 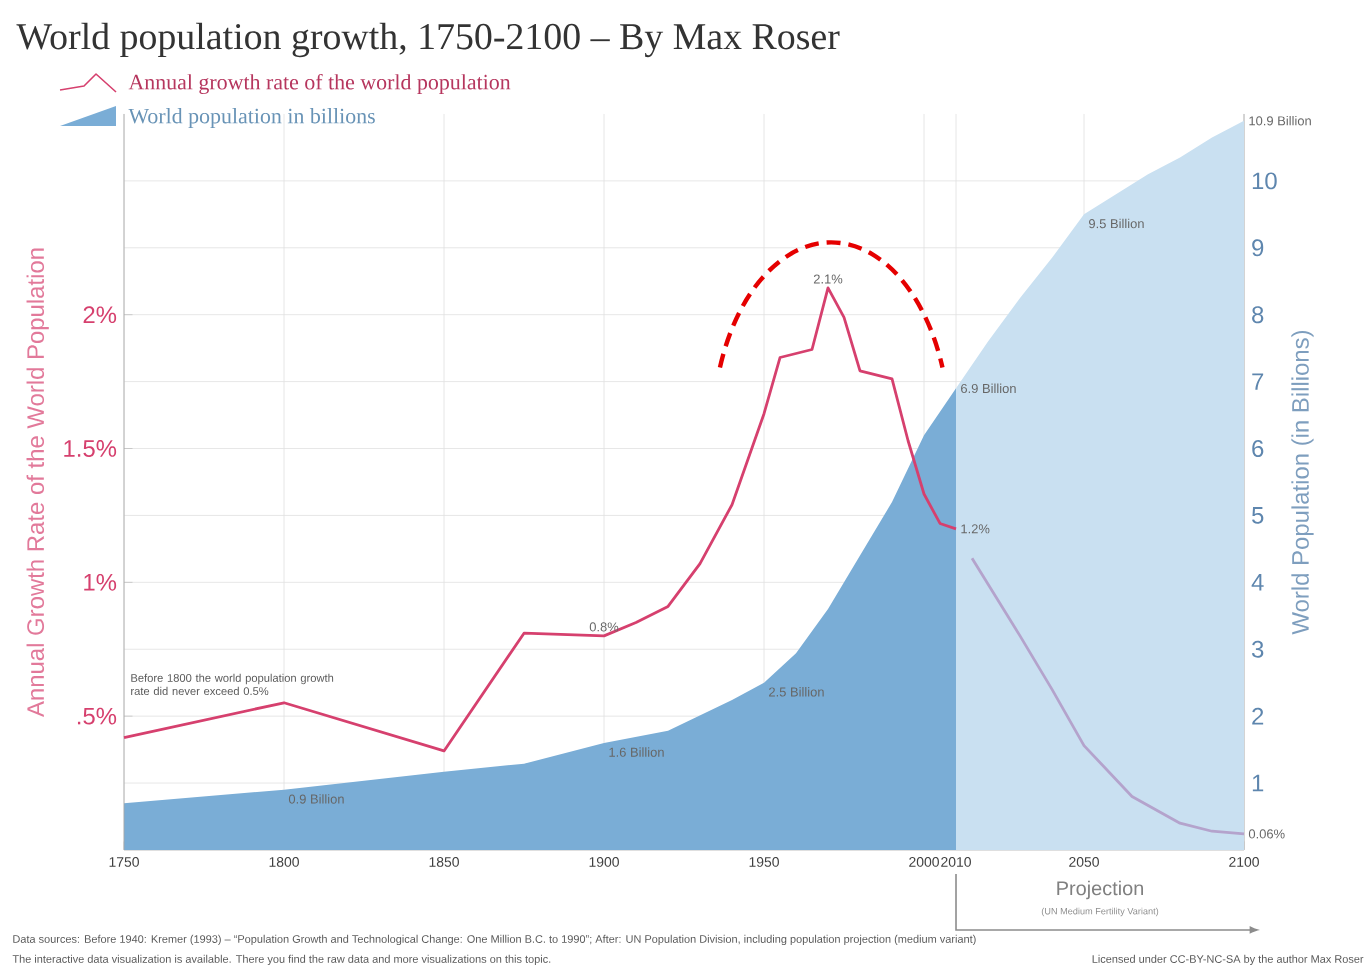 I want to click on y2-tick-label: 9, so click(x=1258, y=248).